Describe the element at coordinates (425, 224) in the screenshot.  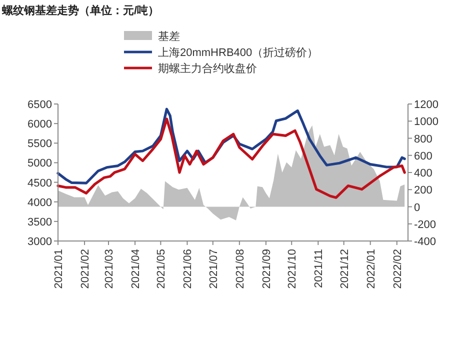
I see `y2-tick-label: -200` at that location.